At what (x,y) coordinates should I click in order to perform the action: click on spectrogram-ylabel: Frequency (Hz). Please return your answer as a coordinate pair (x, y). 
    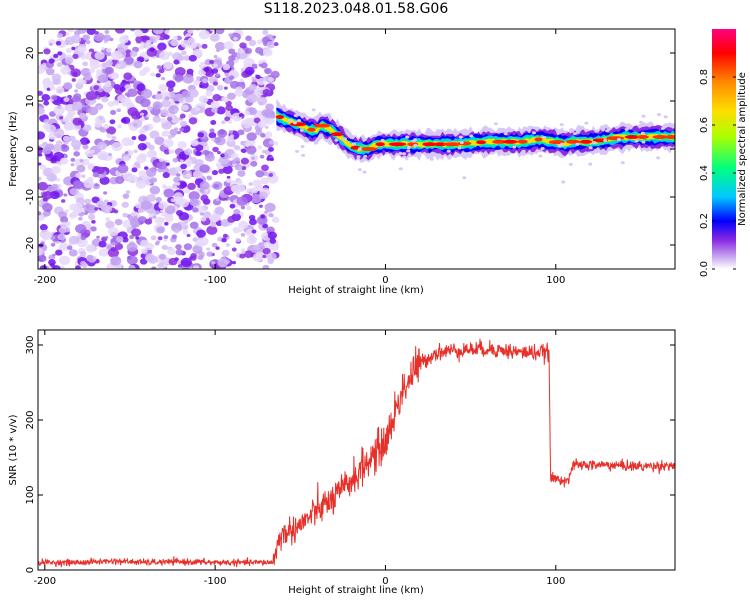
    Looking at the image, I should click on (13, 149).